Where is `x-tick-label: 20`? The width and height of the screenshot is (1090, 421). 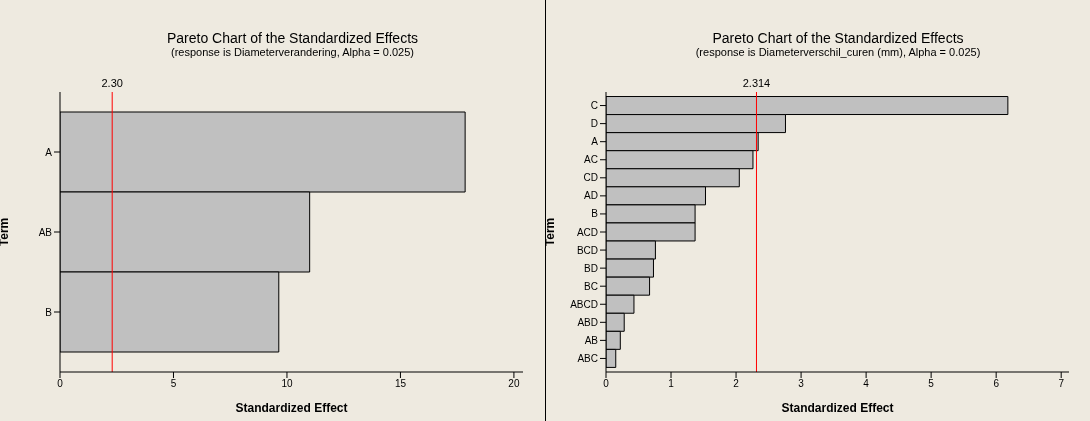
x-tick-label: 20 is located at coordinates (514, 384).